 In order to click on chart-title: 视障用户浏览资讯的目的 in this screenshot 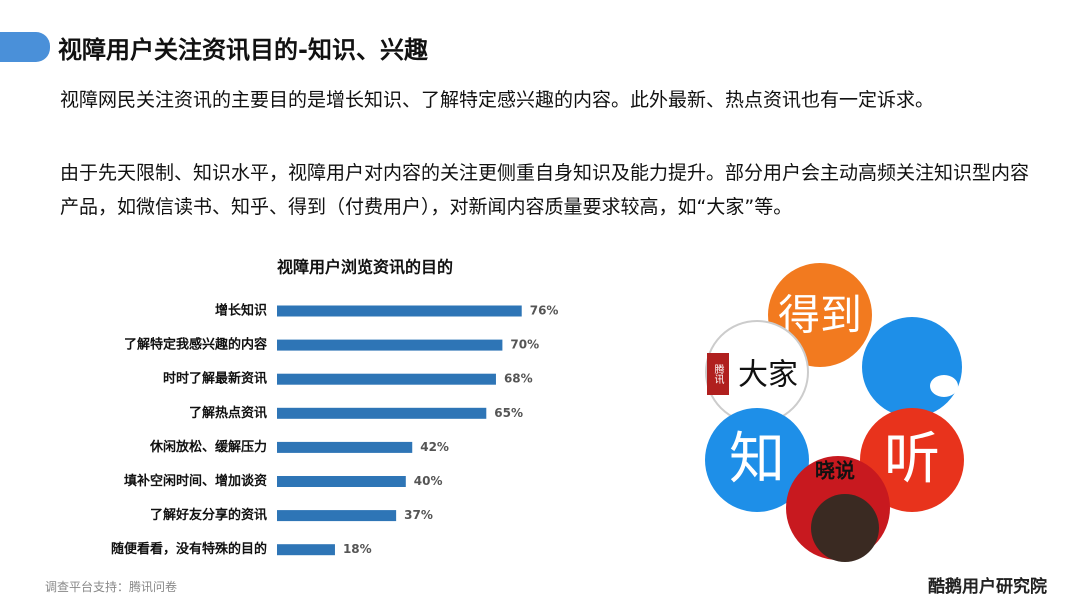, I will do `click(365, 267)`.